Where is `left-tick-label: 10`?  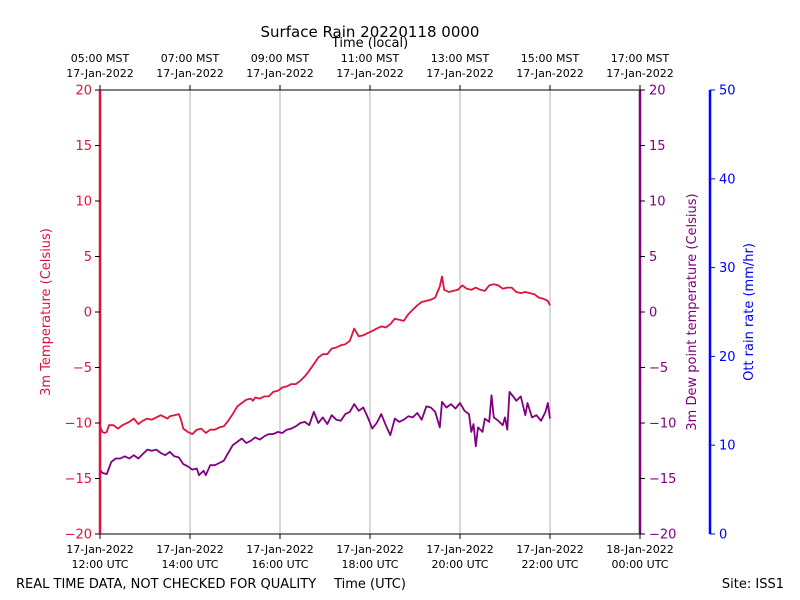 left-tick-label: 10 is located at coordinates (83, 202).